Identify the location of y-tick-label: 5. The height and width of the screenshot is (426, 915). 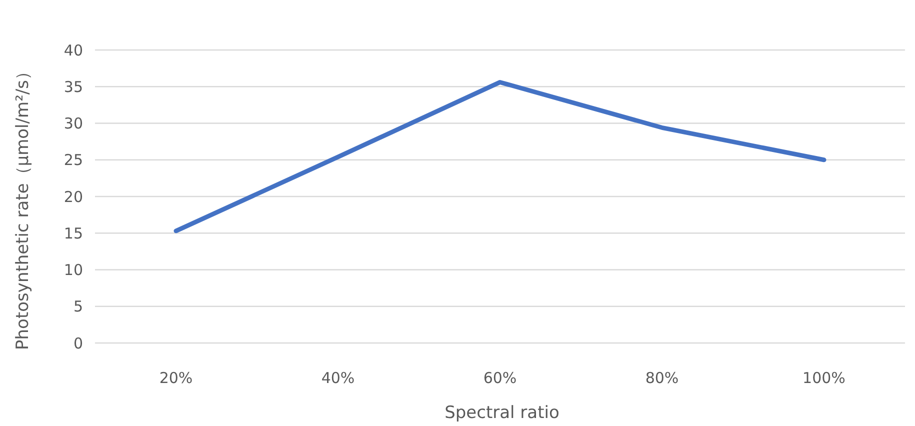
(78, 307).